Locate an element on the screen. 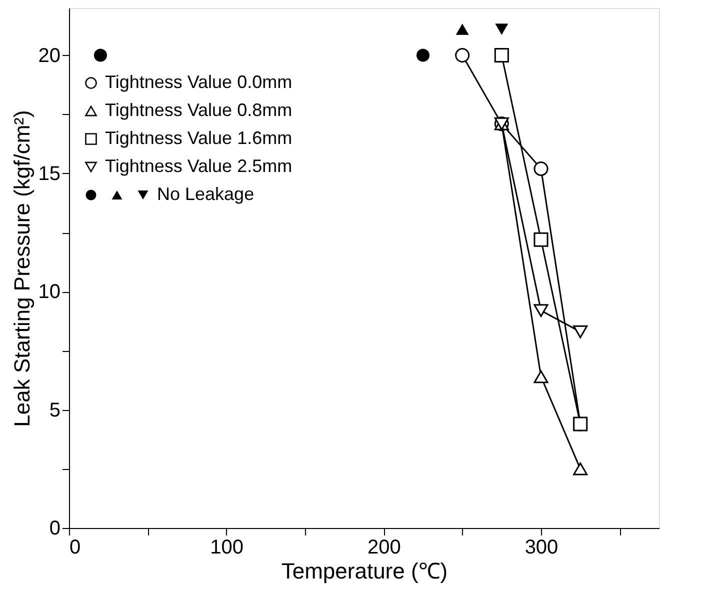 This screenshot has height=616, width=726. x-tick-label: 100 is located at coordinates (227, 547).